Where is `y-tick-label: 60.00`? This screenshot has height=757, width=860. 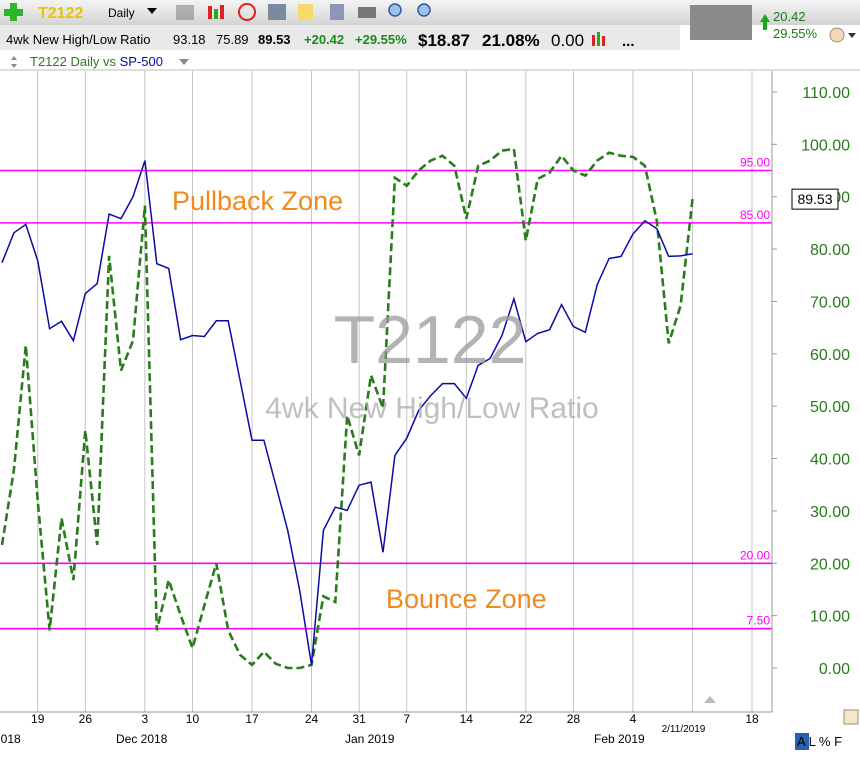
y-tick-label: 60.00 is located at coordinates (830, 355).